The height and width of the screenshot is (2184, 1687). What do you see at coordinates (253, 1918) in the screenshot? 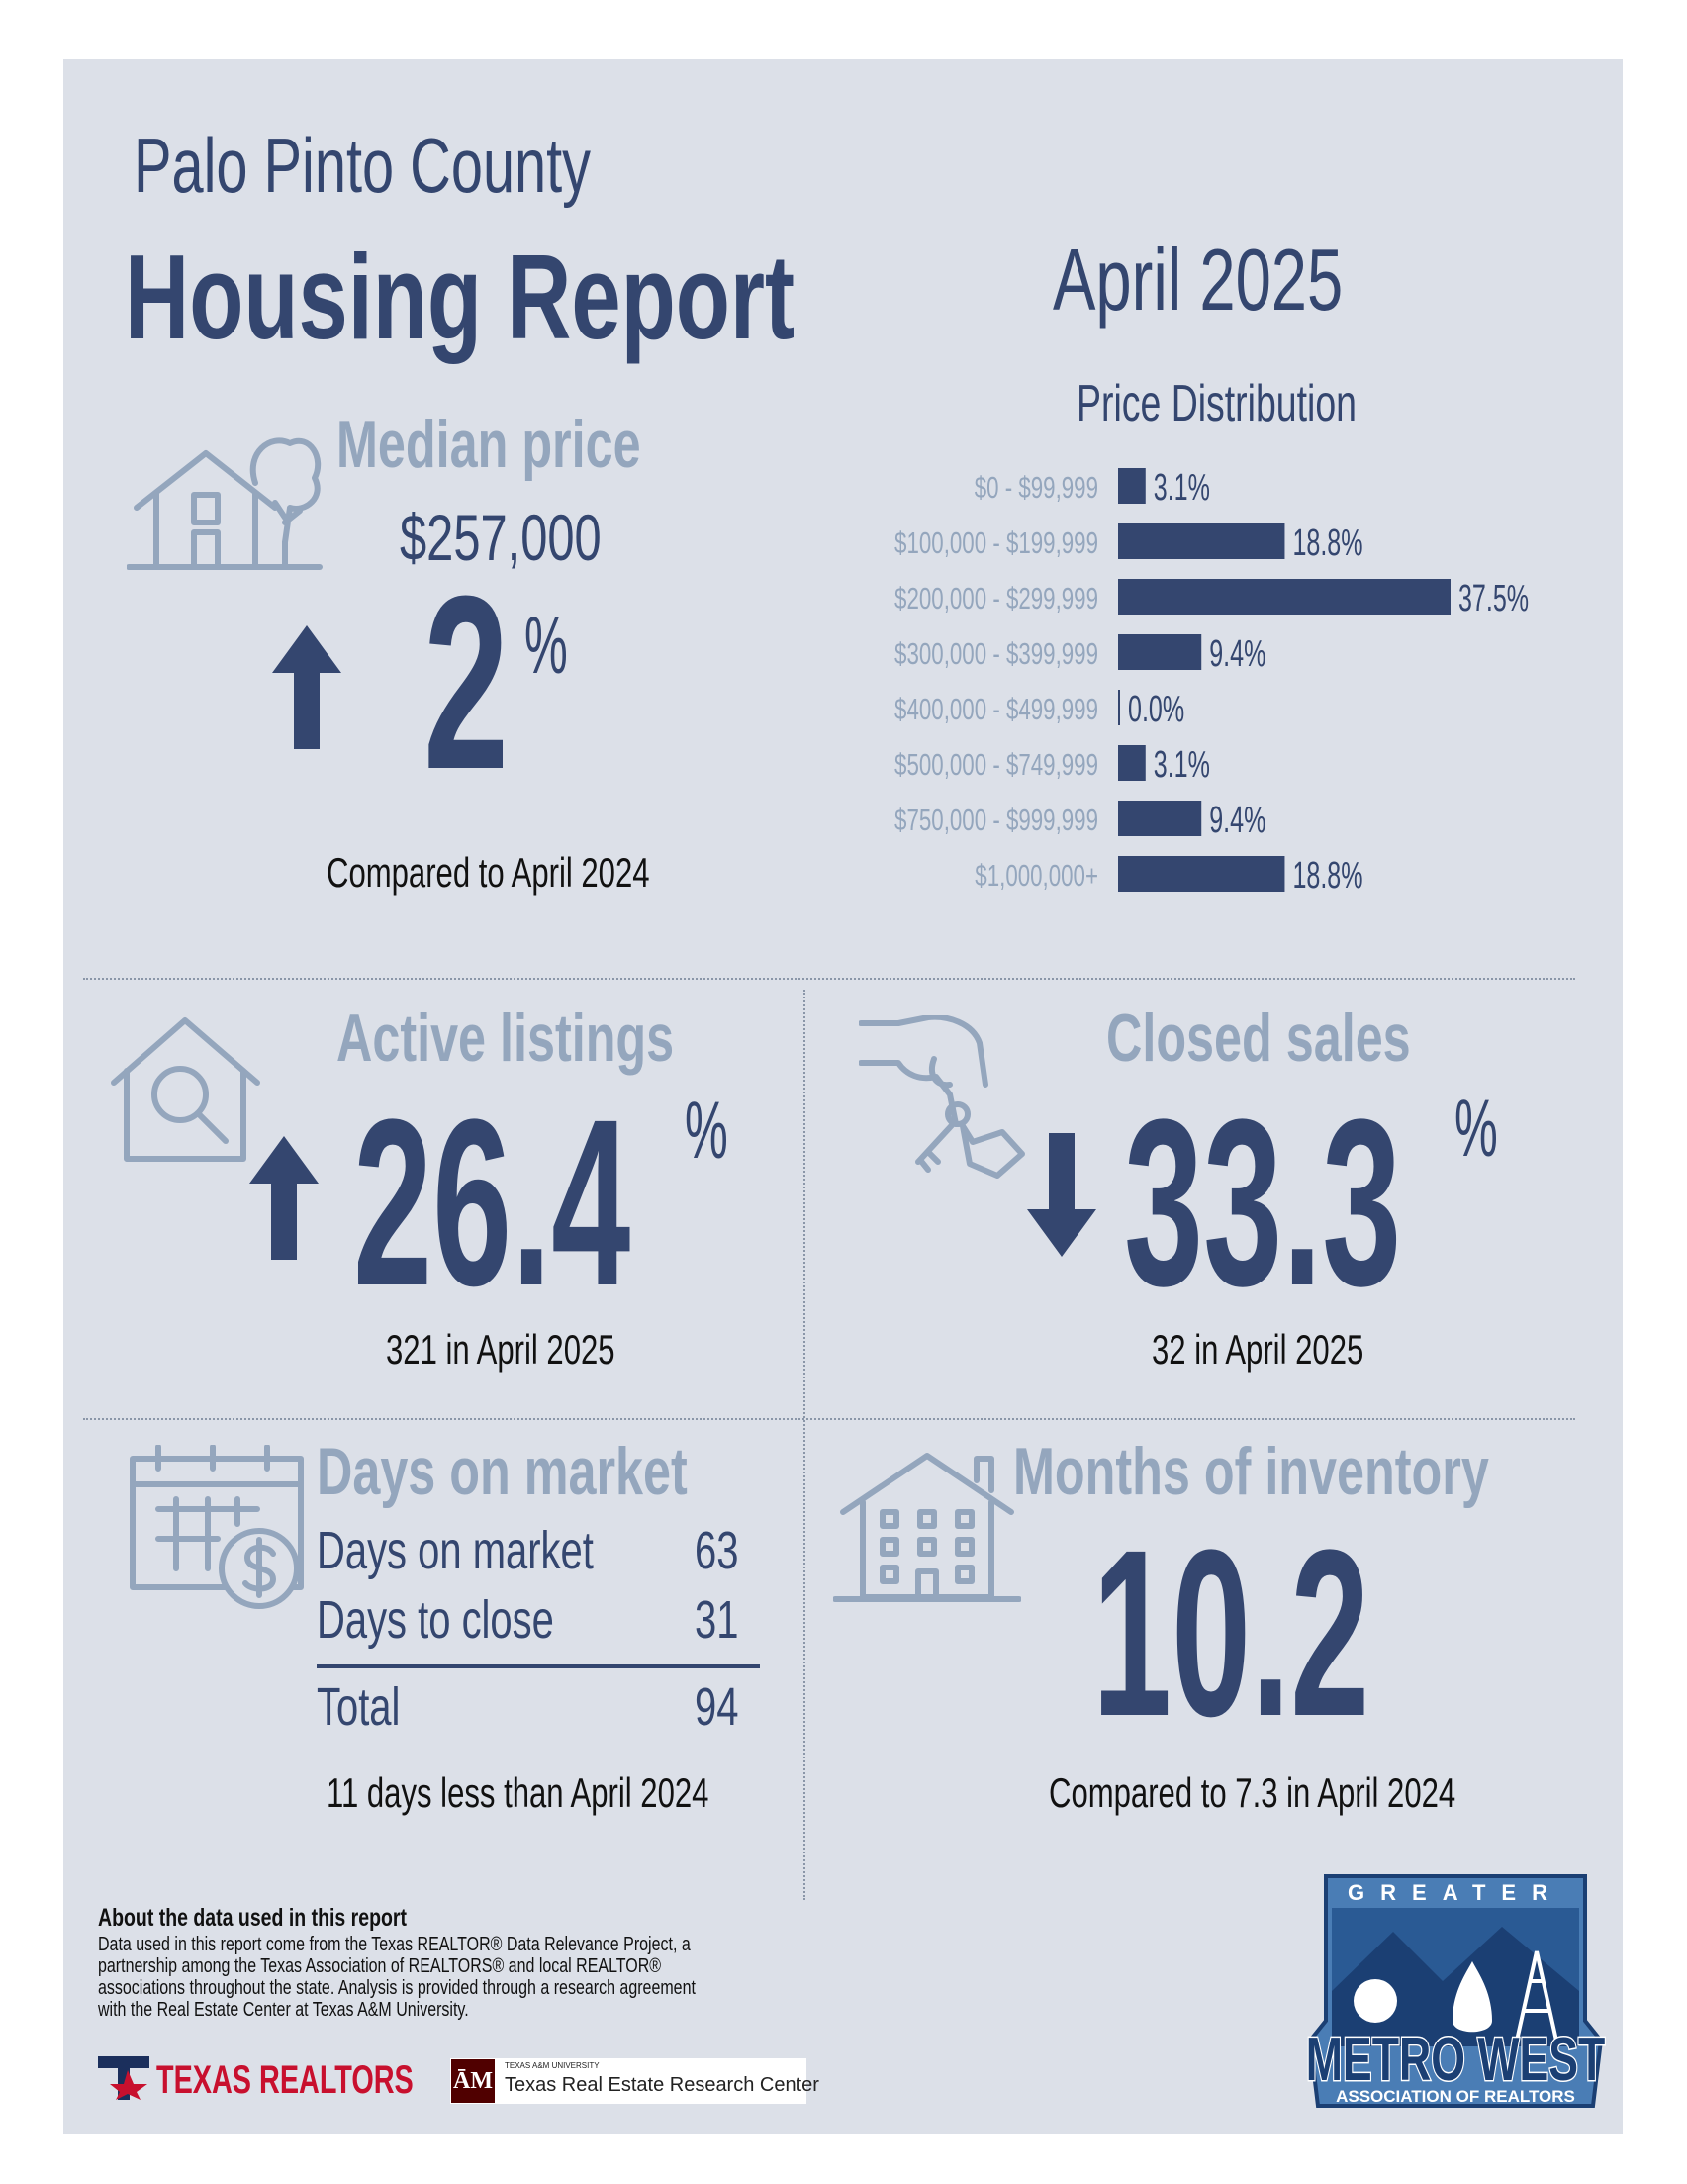
I see `about-title: About the data used in this report` at bounding box center [253, 1918].